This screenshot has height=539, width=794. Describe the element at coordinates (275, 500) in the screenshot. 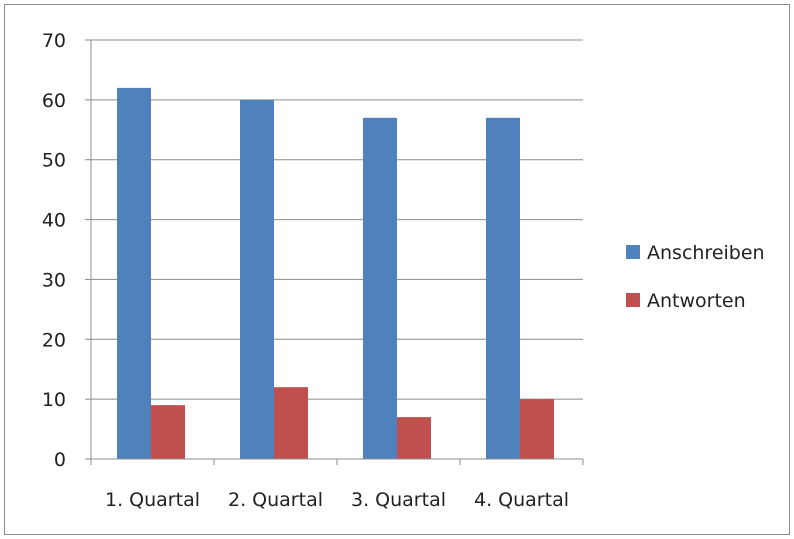

I see `x-tick-label: 2. Quartal` at that location.